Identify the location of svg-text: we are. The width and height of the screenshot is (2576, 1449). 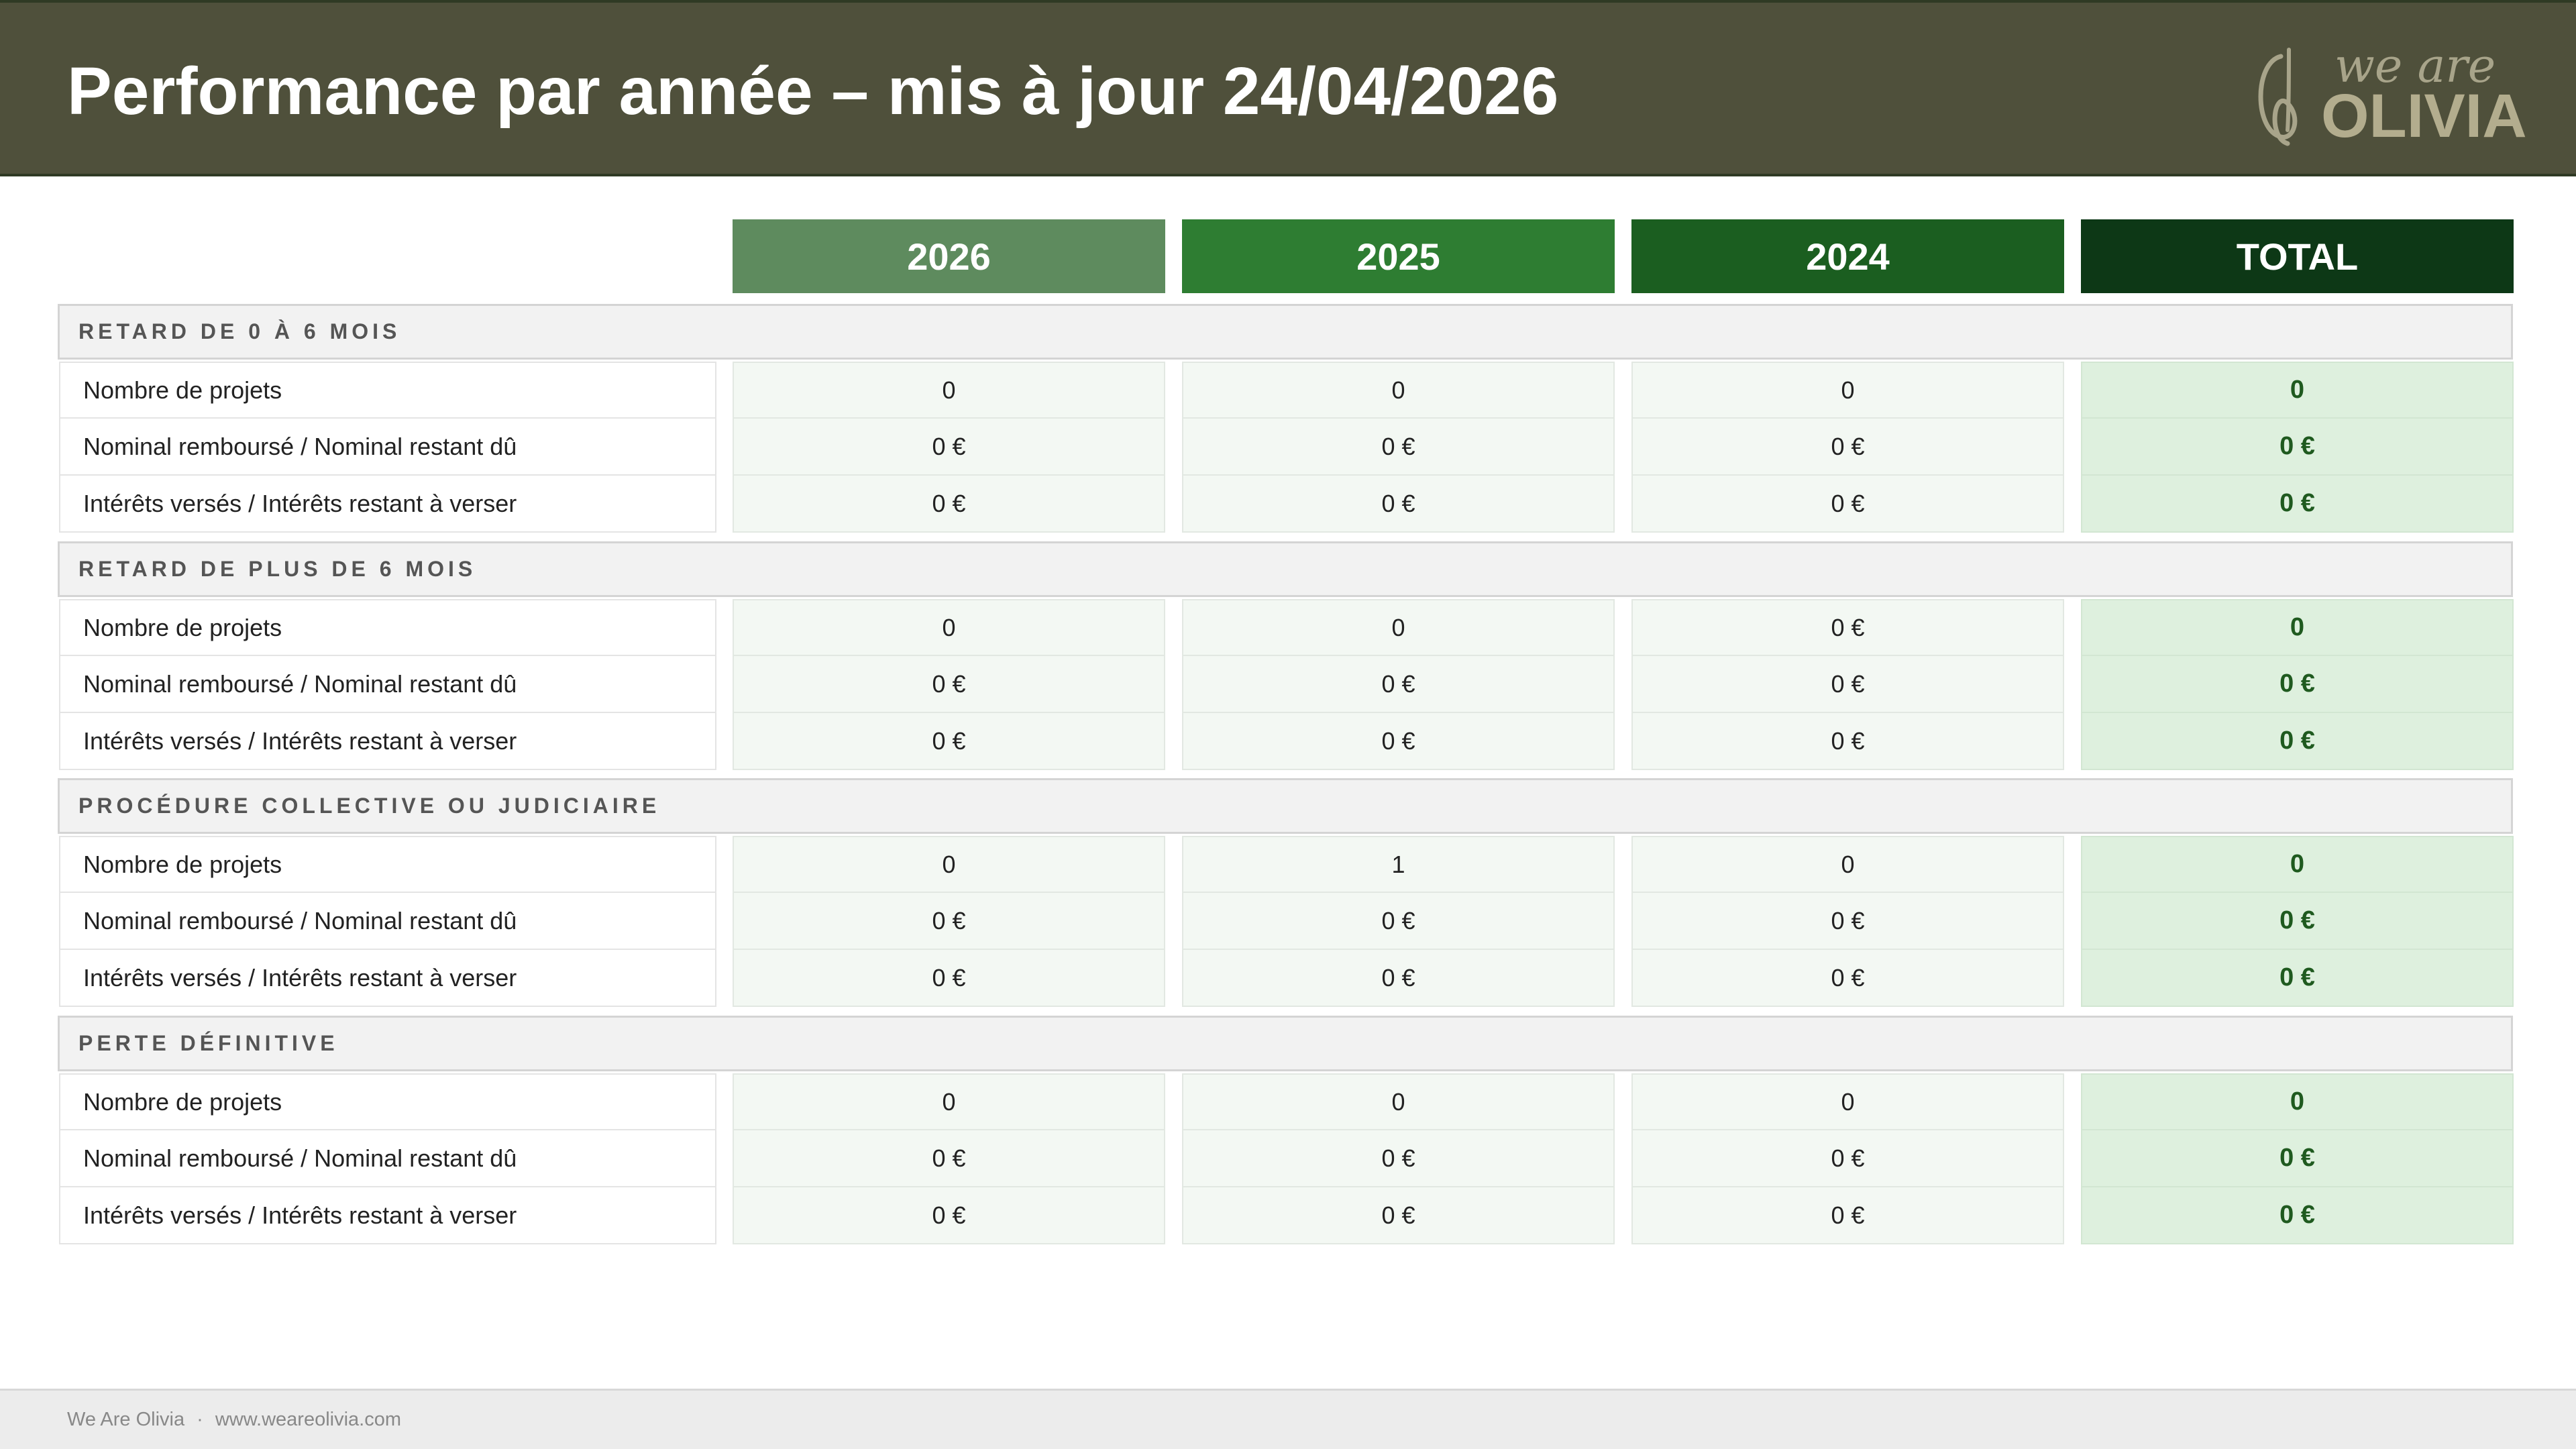
(2415, 65).